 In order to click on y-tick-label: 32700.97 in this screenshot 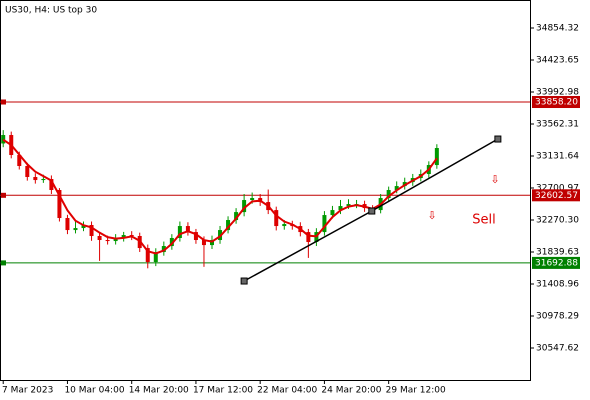, I will do `click(557, 188)`.